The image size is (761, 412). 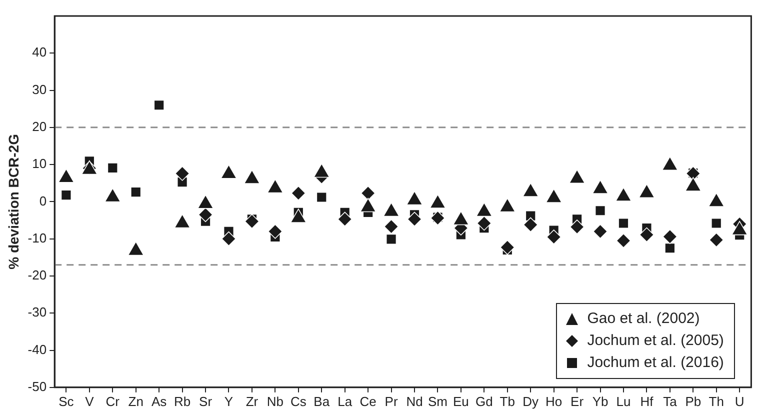 What do you see at coordinates (66, 401) in the screenshot?
I see `x-tick-label: Sc` at bounding box center [66, 401].